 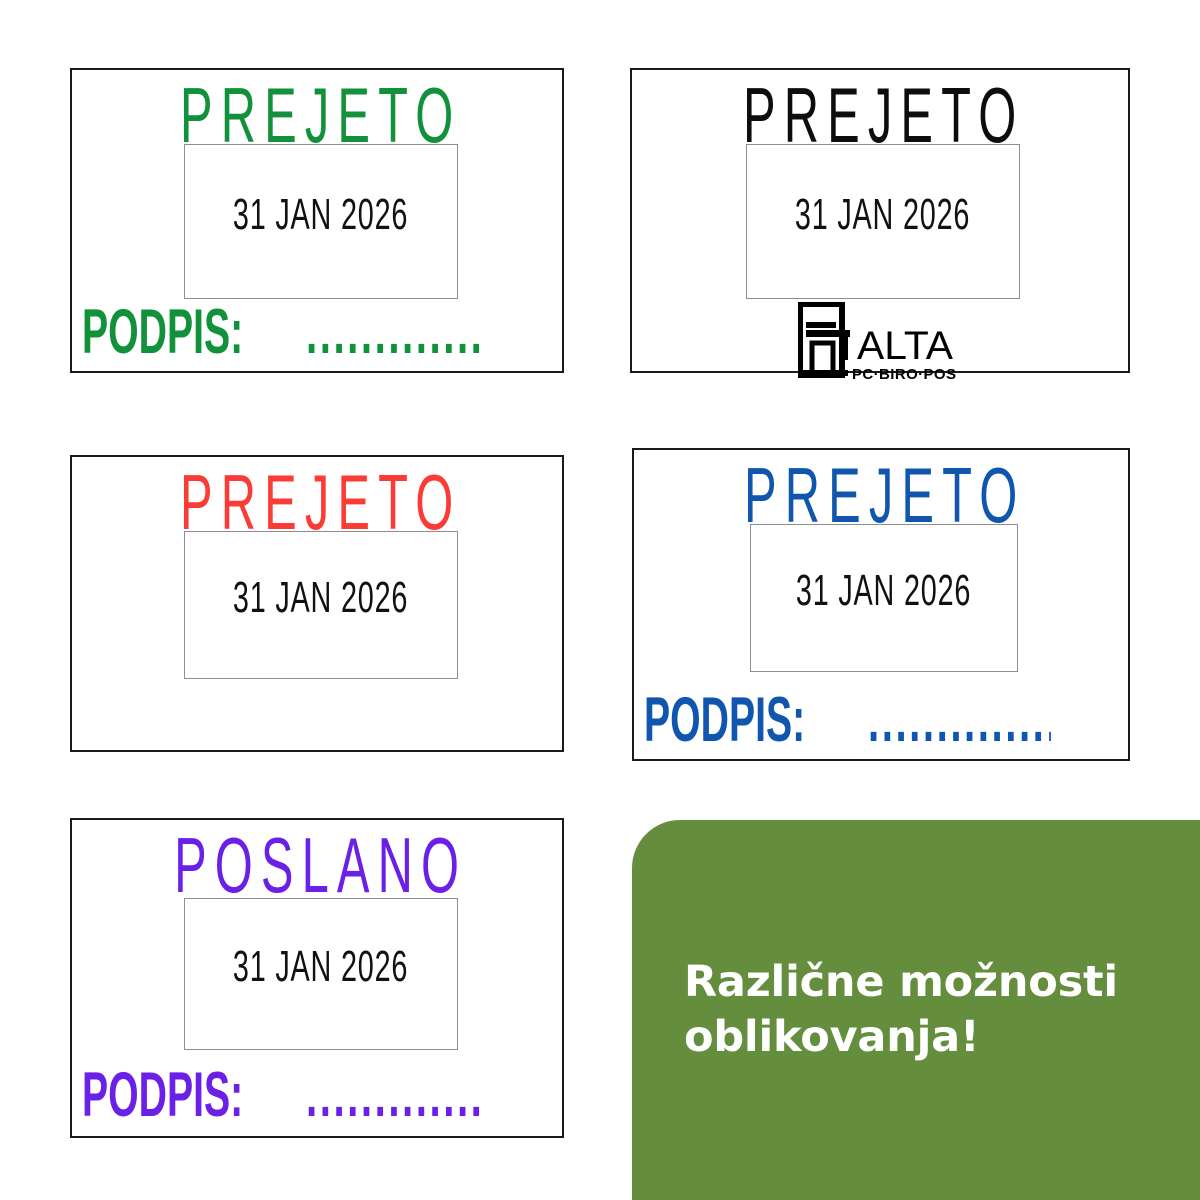 I want to click on date-box-red: 31 JAN 2026, so click(x=321, y=605).